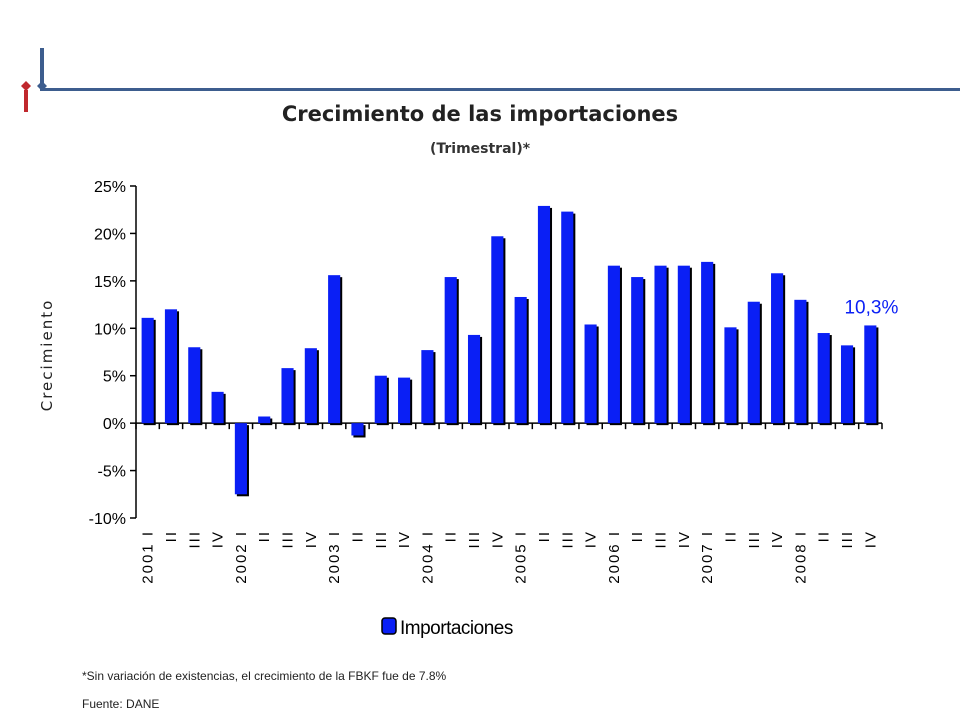 The image size is (960, 720). I want to click on legend-label: Importaciones, so click(456, 628).